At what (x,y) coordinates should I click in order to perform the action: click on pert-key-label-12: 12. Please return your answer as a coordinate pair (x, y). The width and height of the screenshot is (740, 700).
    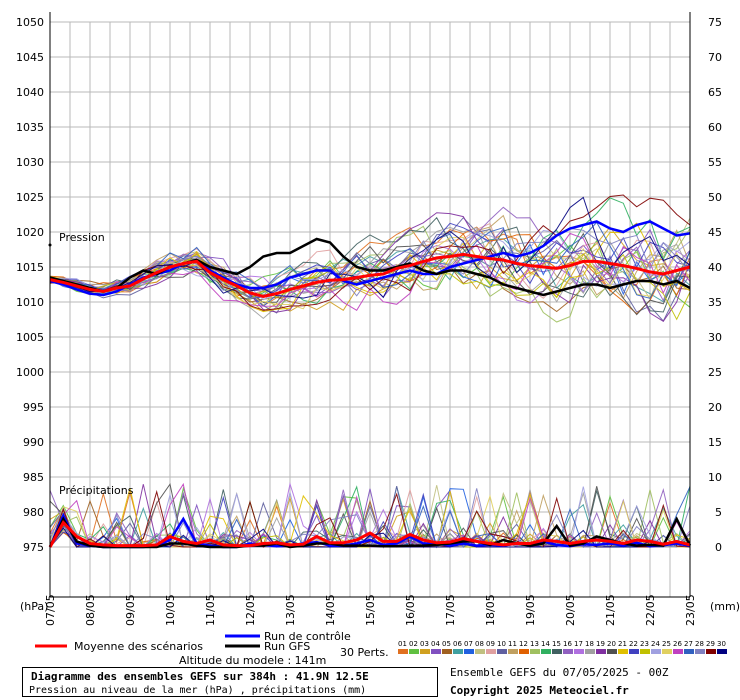
    Looking at the image, I should click on (523, 644).